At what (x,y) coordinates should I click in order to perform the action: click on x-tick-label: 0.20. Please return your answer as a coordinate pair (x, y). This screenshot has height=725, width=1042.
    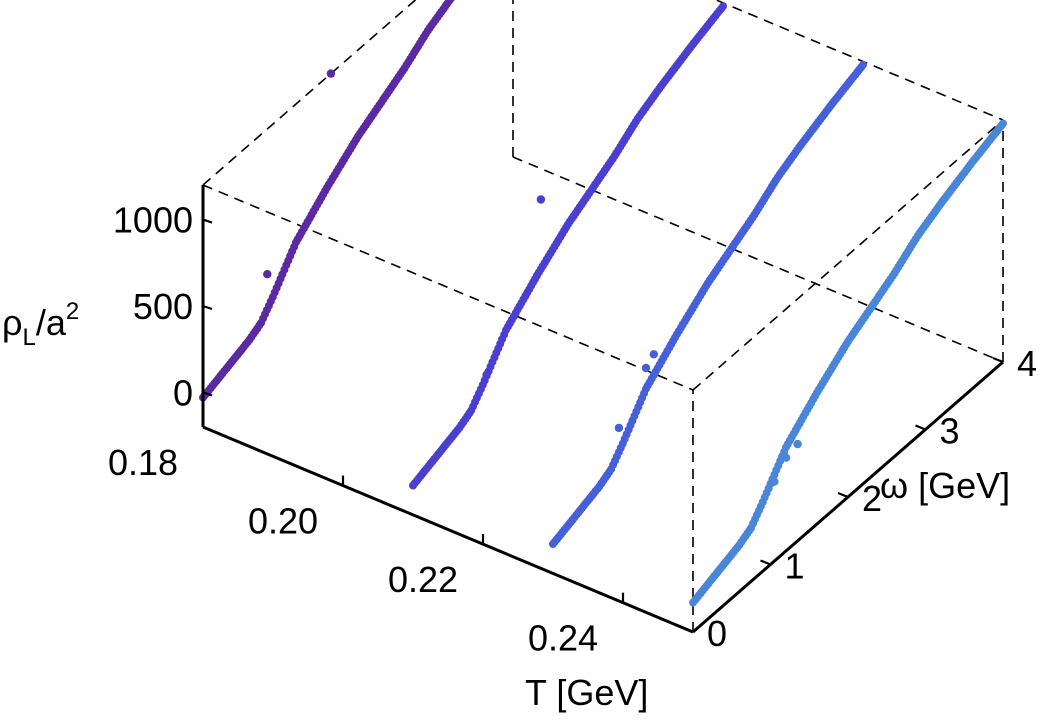
    Looking at the image, I should click on (283, 521).